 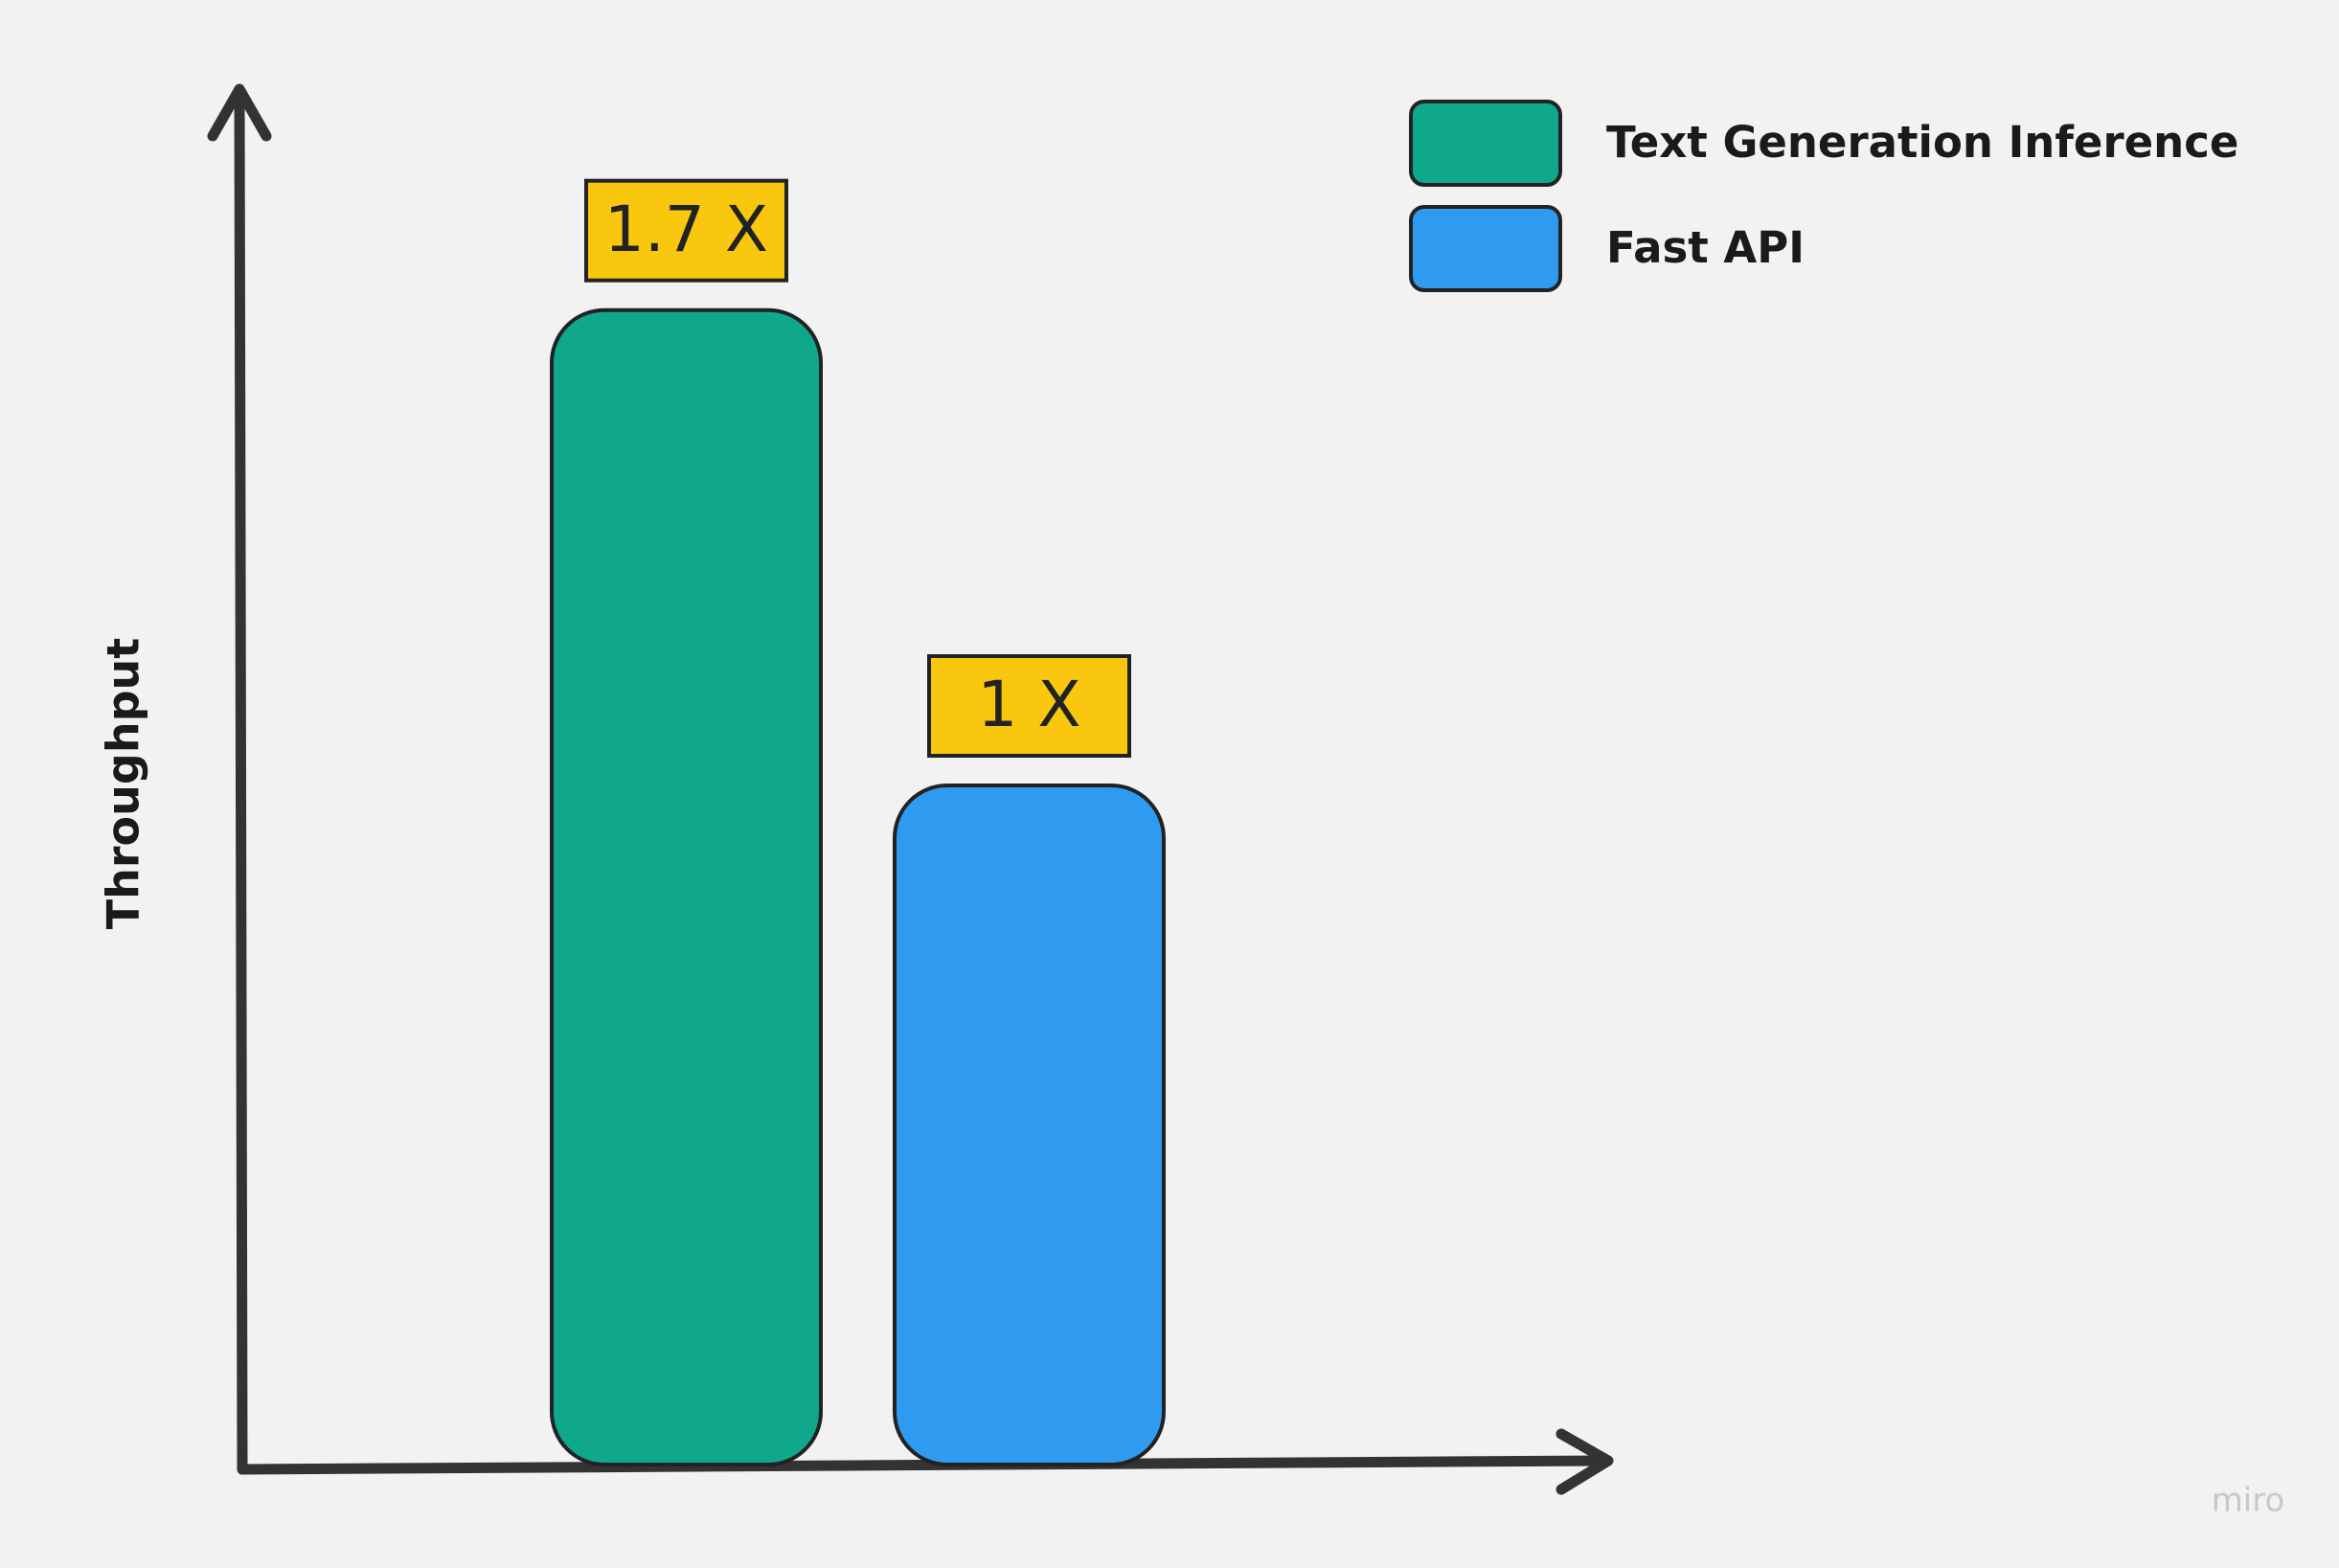 What do you see at coordinates (2248, 1501) in the screenshot?
I see `watermark: miro` at bounding box center [2248, 1501].